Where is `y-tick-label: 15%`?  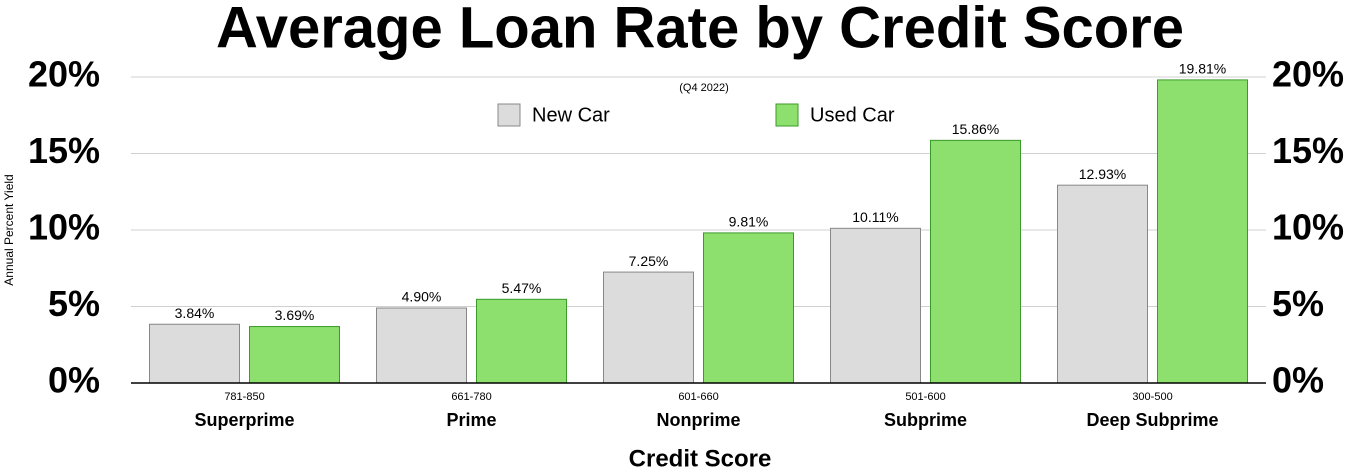
y-tick-label: 15% is located at coordinates (64, 150).